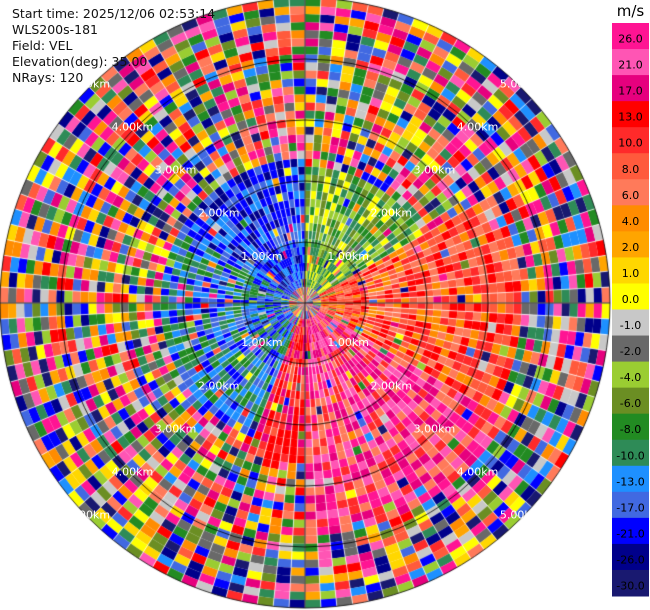 This screenshot has width=650, height=610. Describe the element at coordinates (630, 351) in the screenshot. I see `colorbar-tick-12: -2.0` at that location.